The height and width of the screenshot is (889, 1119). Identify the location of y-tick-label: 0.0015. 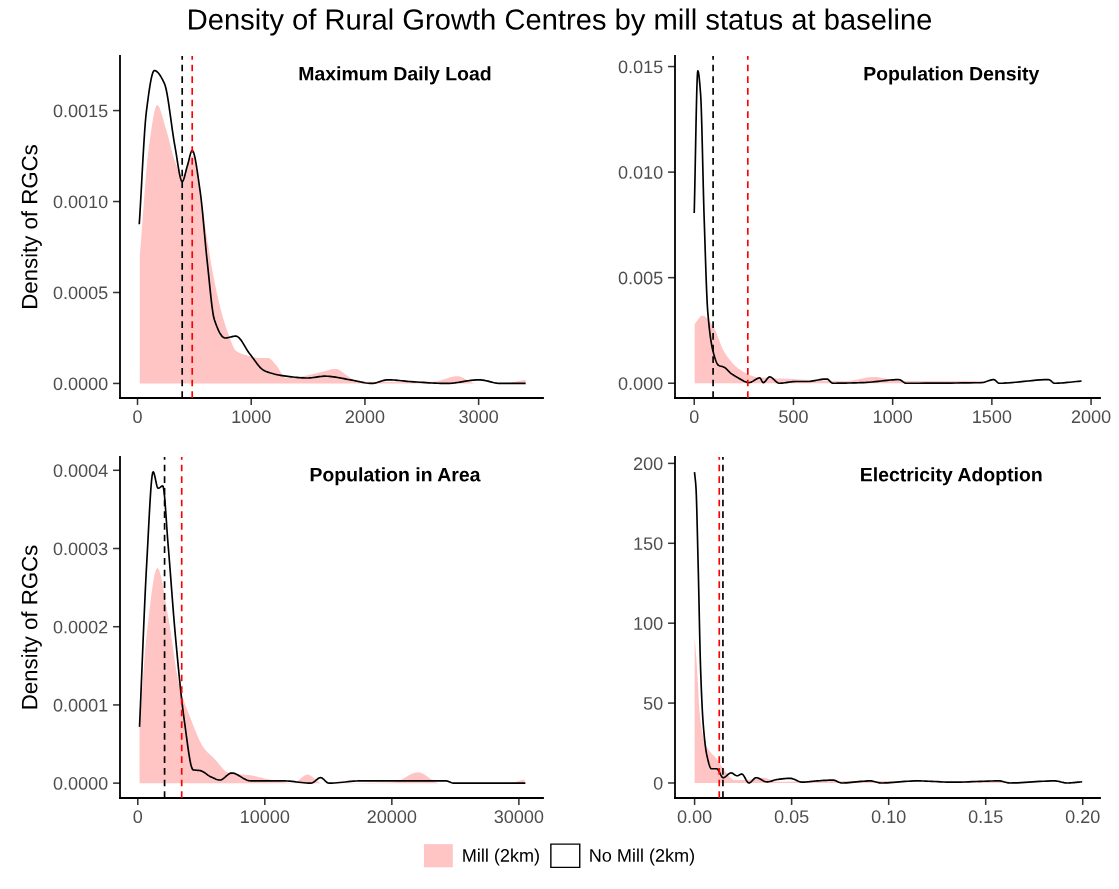
(80, 111).